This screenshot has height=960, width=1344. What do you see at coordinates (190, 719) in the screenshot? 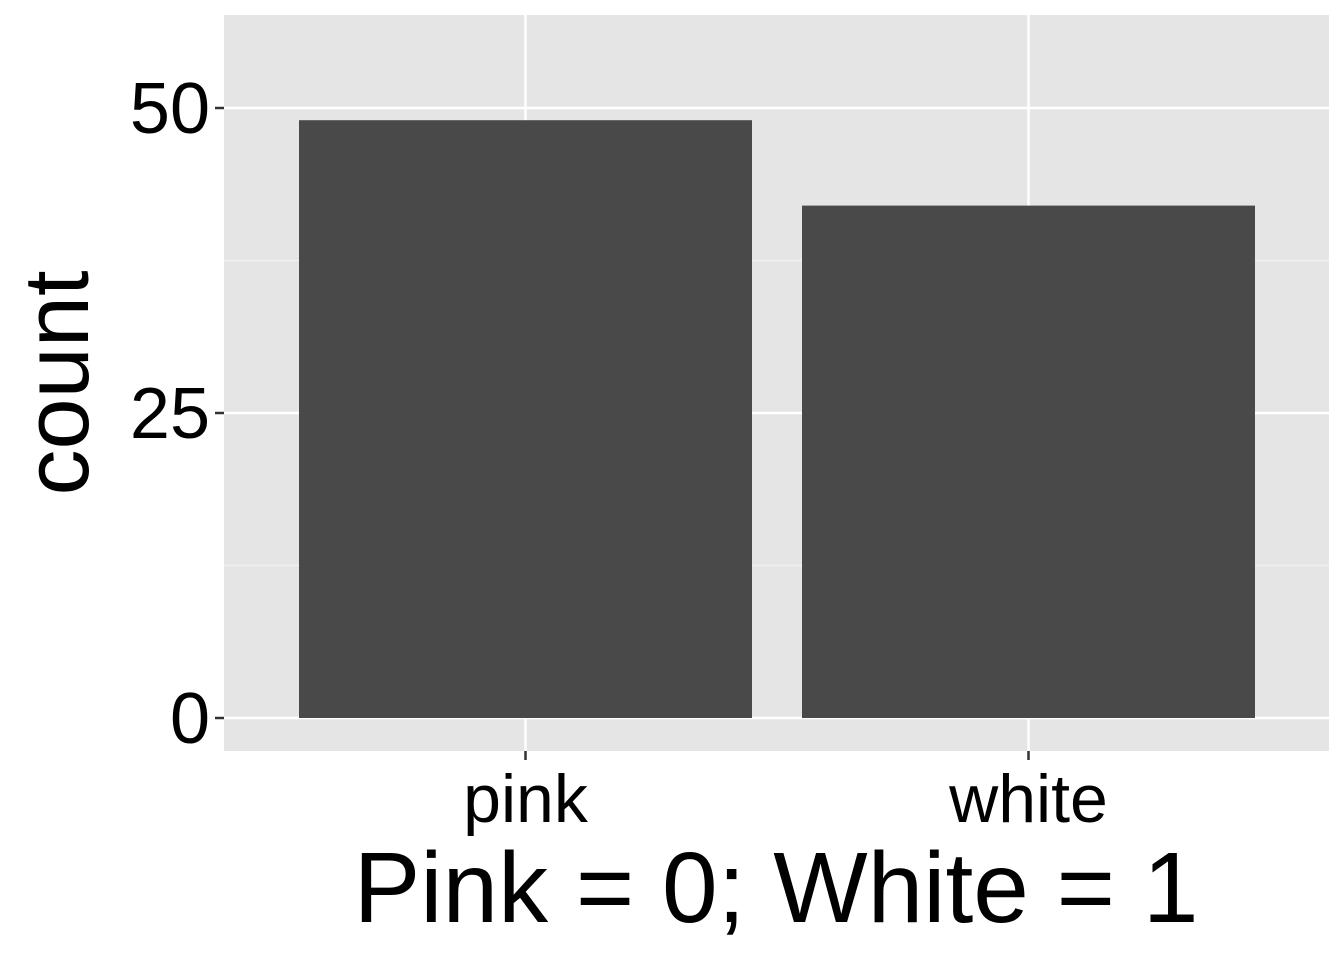
I see `y-tick-label: 0` at bounding box center [190, 719].